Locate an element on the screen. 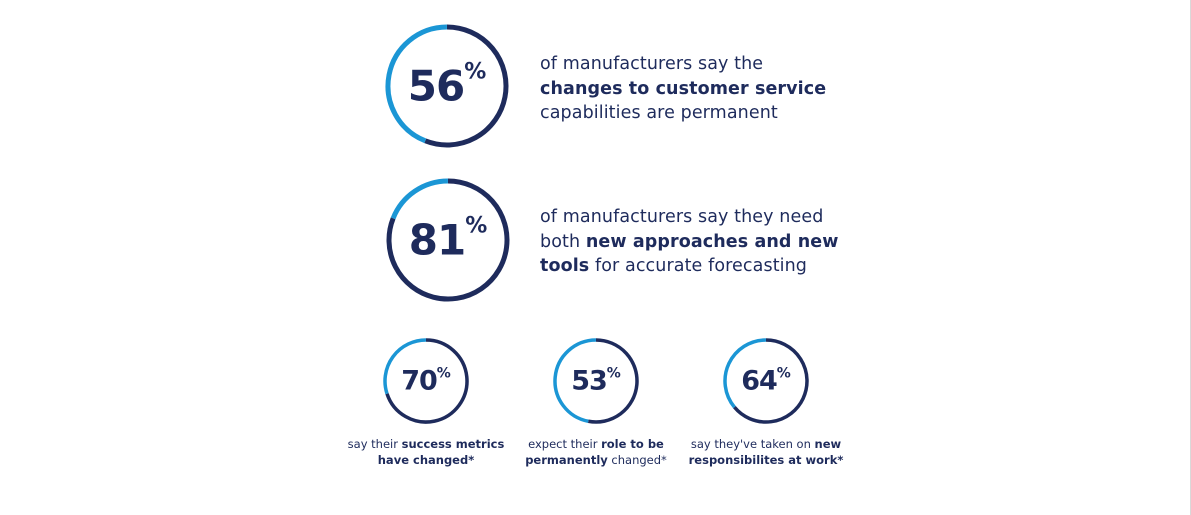  description-bold: role to be permanently is located at coordinates (594, 452).